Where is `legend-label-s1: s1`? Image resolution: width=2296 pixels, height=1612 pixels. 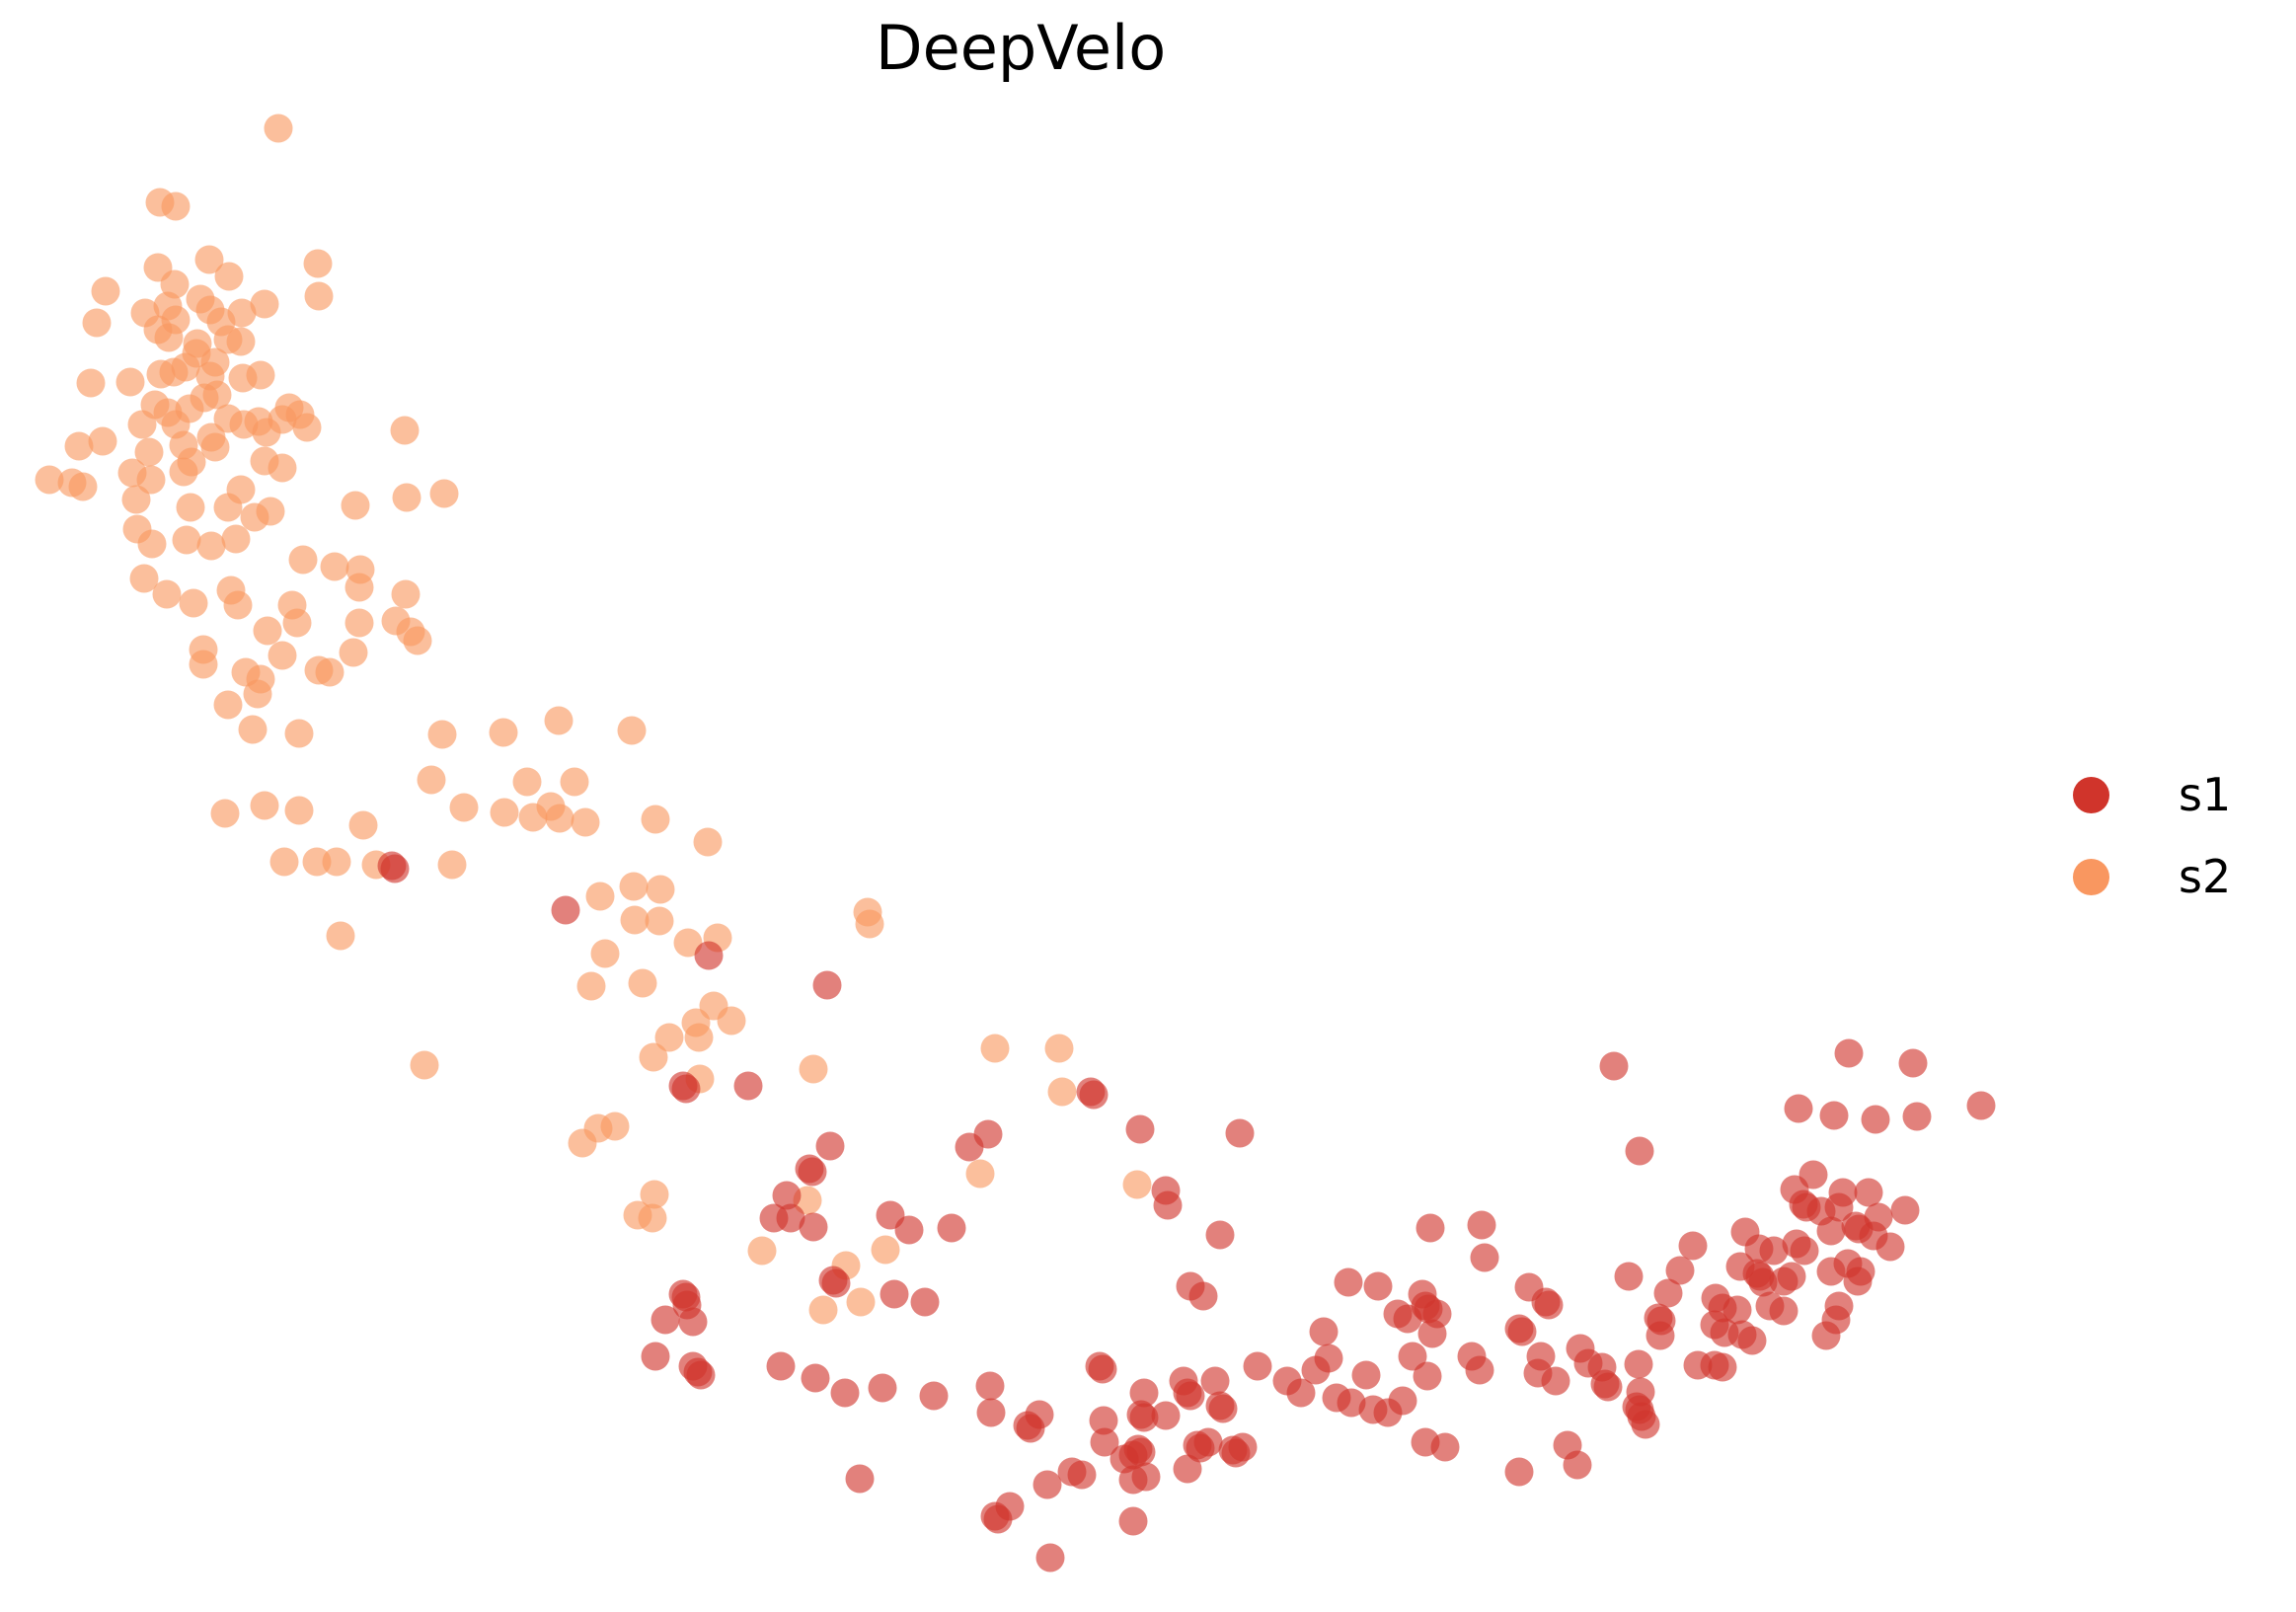 legend-label-s1: s1 is located at coordinates (2205, 795).